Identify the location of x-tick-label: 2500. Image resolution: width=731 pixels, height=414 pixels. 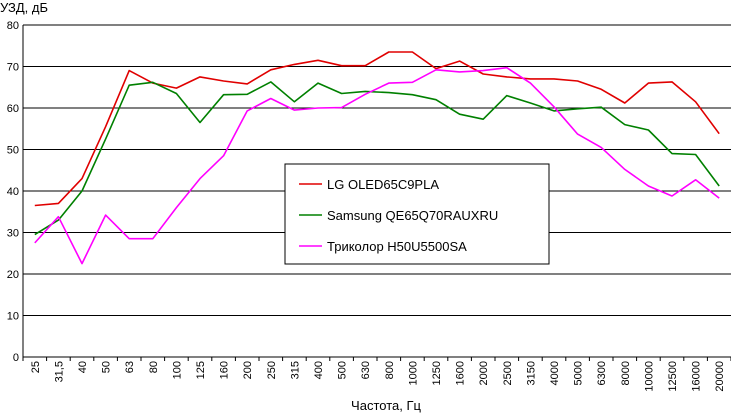
(508, 373).